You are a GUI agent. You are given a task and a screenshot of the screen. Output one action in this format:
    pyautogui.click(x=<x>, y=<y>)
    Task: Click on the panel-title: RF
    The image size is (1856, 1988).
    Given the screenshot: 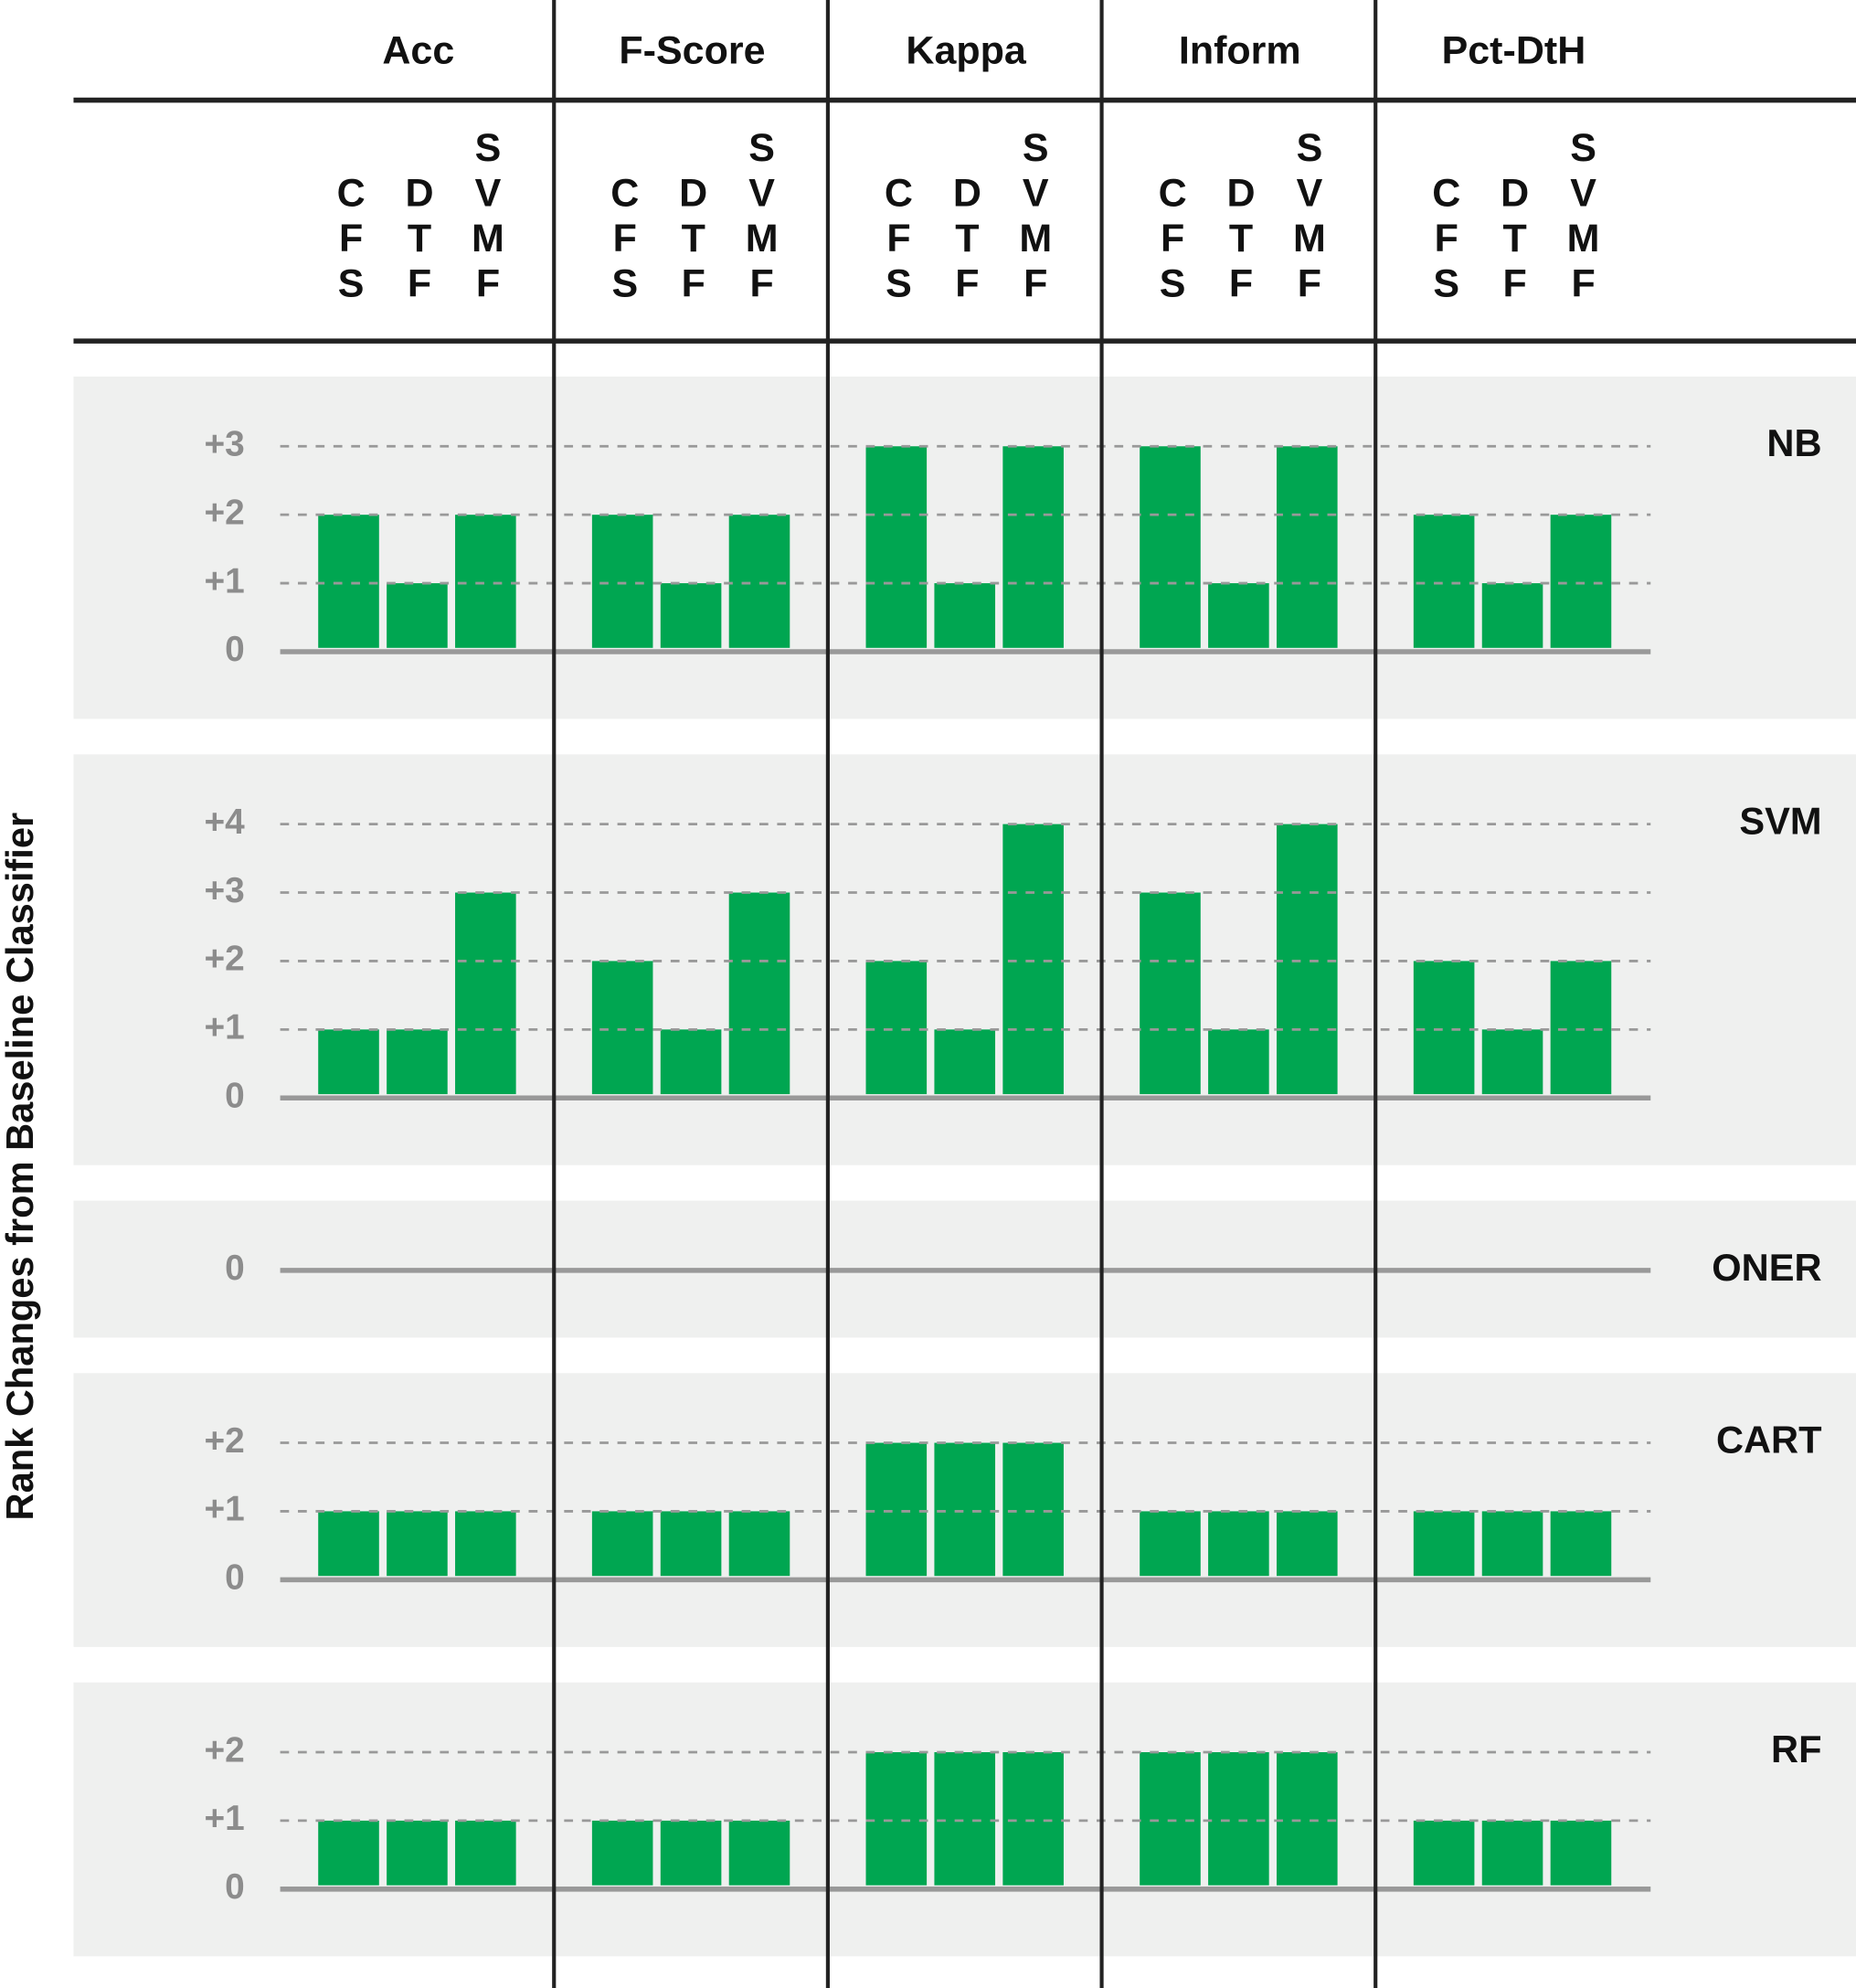 What is the action you would take?
    pyautogui.click(x=1796, y=1749)
    